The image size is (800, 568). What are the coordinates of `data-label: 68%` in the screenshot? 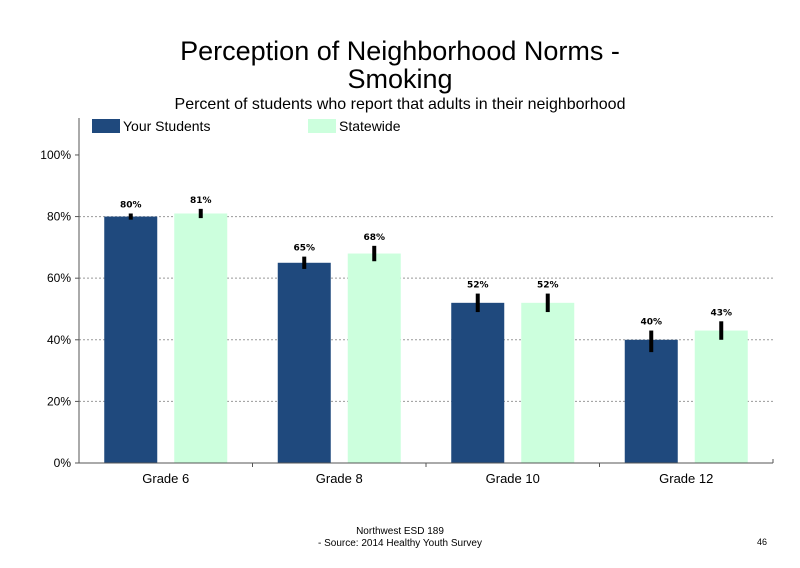 It's located at (374, 238).